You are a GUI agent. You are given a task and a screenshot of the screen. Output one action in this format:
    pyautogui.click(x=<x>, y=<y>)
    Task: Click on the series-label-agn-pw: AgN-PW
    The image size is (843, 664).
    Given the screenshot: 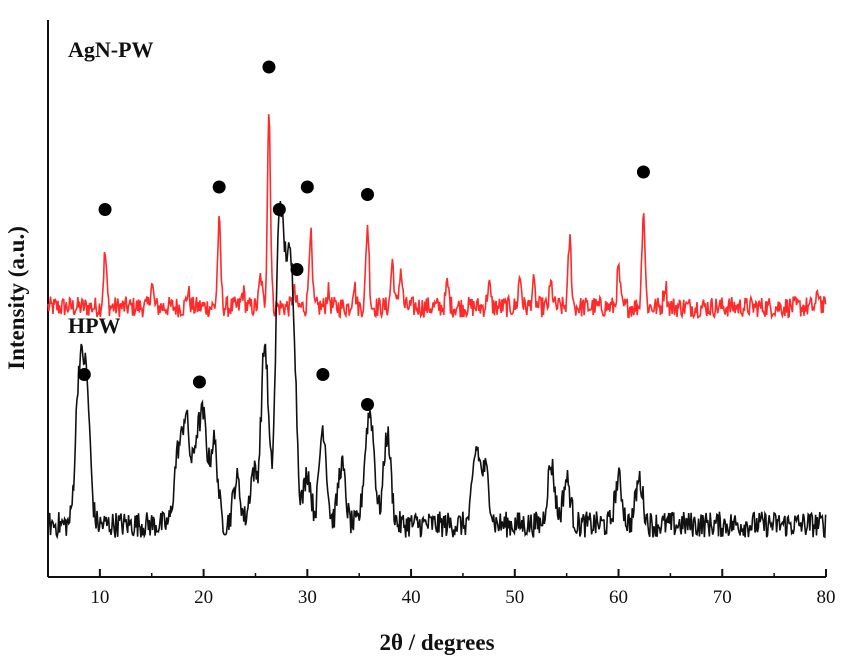 What is the action you would take?
    pyautogui.click(x=111, y=49)
    